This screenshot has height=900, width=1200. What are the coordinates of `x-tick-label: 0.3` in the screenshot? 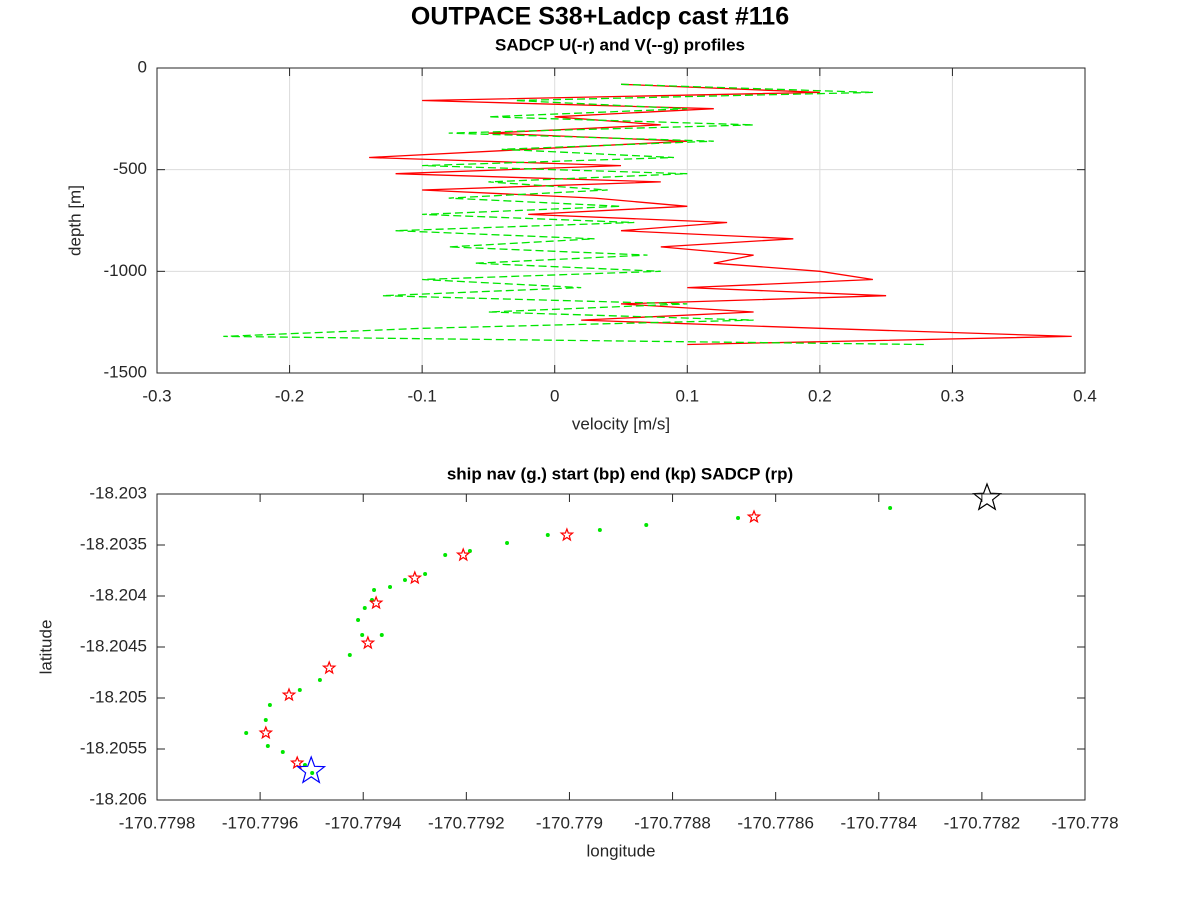 It's located at (953, 395).